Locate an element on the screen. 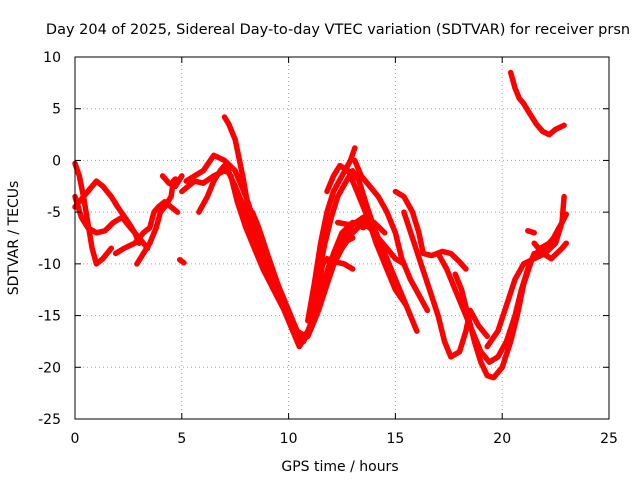 The image size is (640, 480). series-sat-q is located at coordinates (370, 243).